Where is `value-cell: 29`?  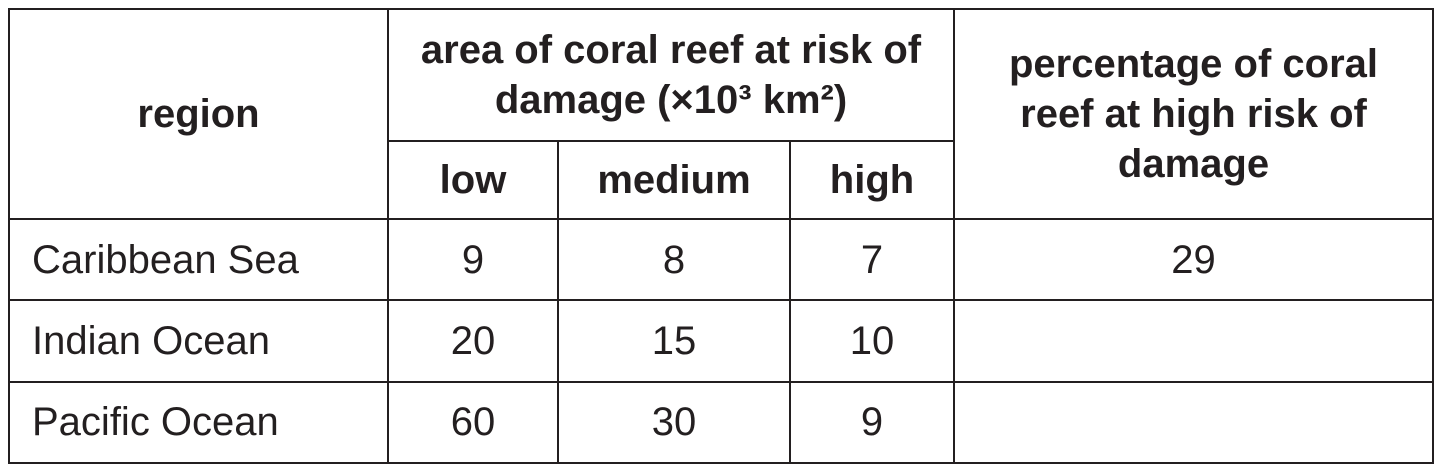 value-cell: 29 is located at coordinates (1193, 259).